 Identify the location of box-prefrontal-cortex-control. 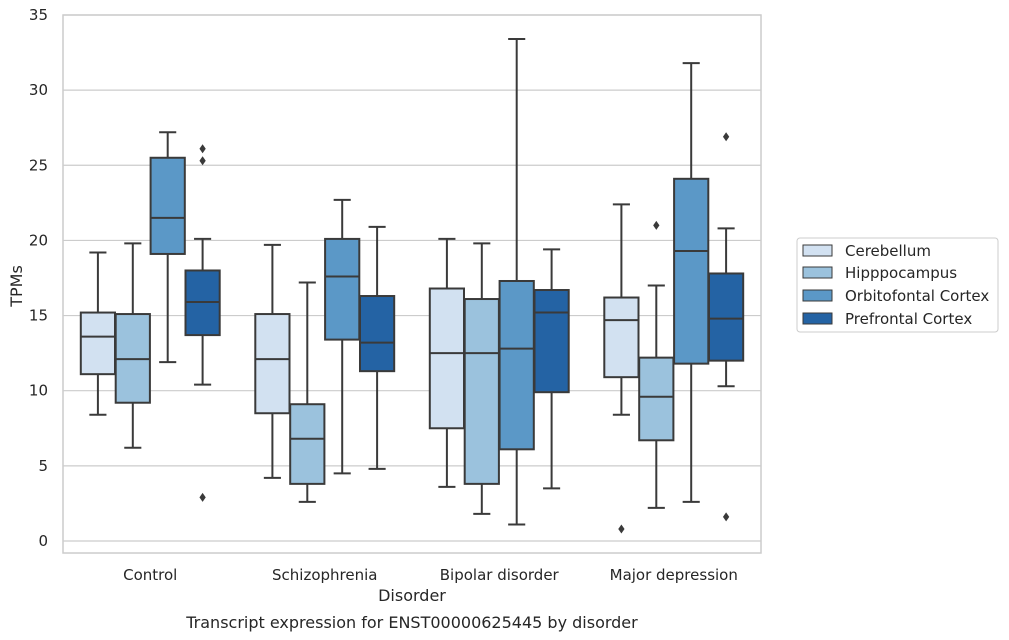
(202, 323).